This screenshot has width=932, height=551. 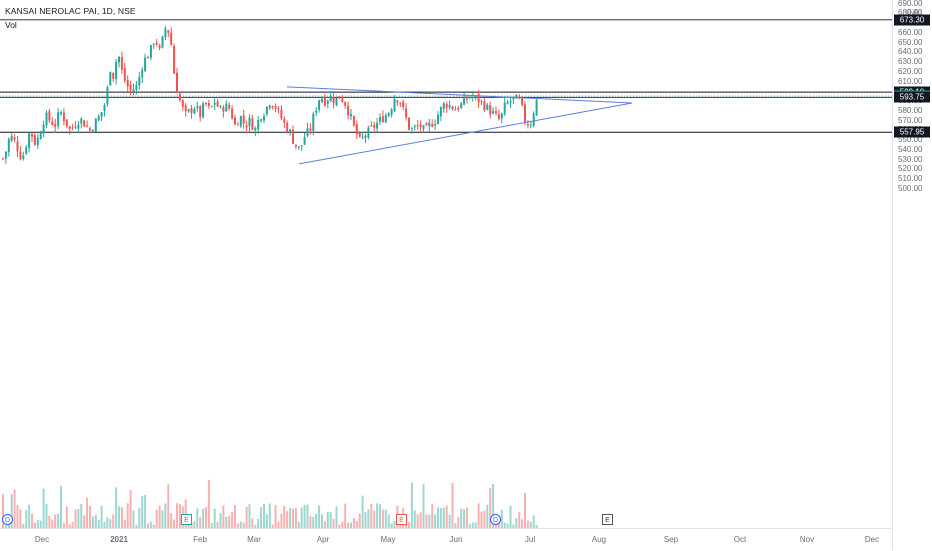 What do you see at coordinates (119, 539) in the screenshot?
I see `time-tick-label: 2021` at bounding box center [119, 539].